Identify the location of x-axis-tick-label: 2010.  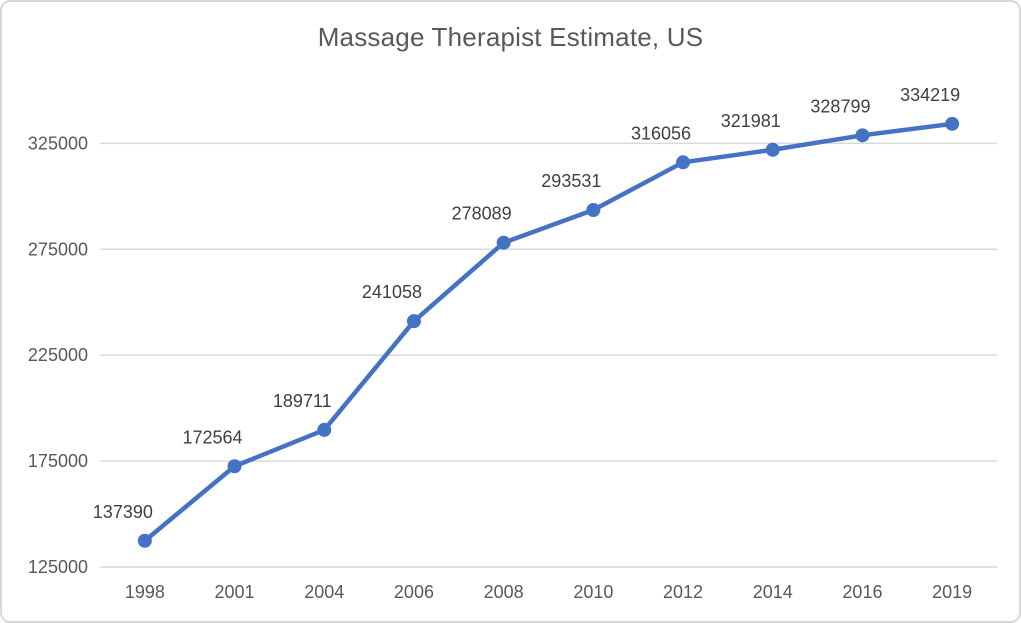
(593, 592).